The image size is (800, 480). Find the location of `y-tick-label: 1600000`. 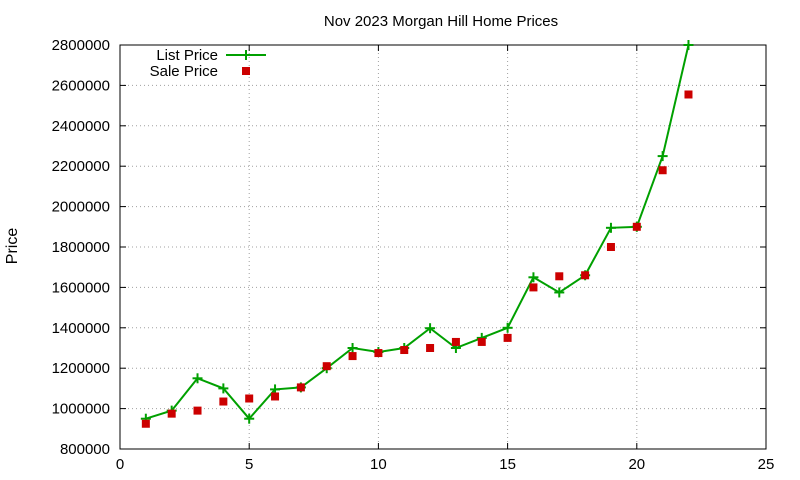

y-tick-label: 1600000 is located at coordinates (81, 287).